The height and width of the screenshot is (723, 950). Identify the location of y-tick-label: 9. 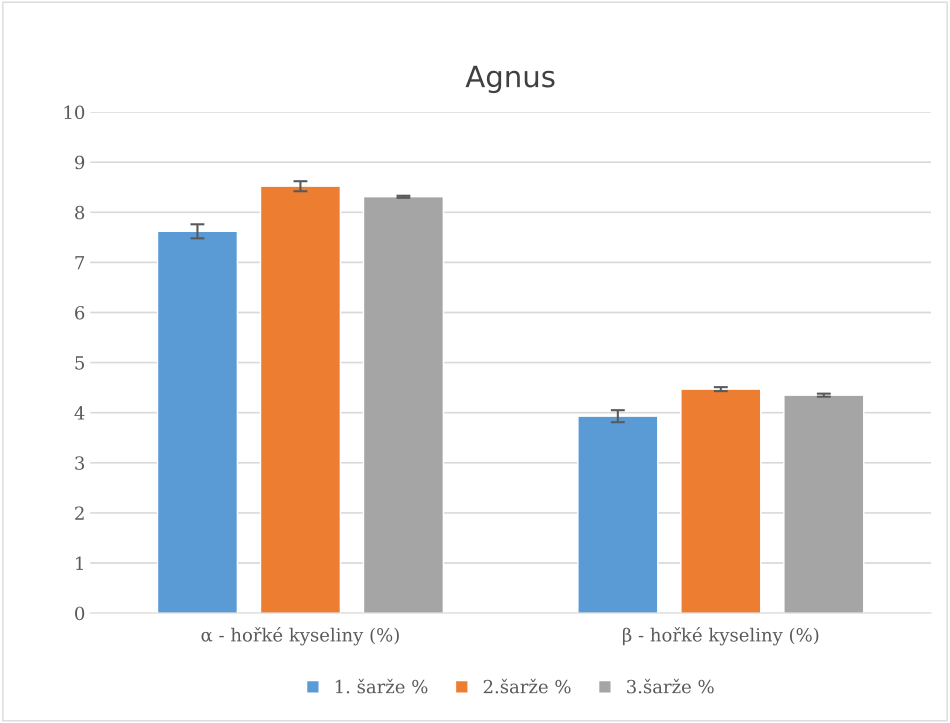
(79, 163).